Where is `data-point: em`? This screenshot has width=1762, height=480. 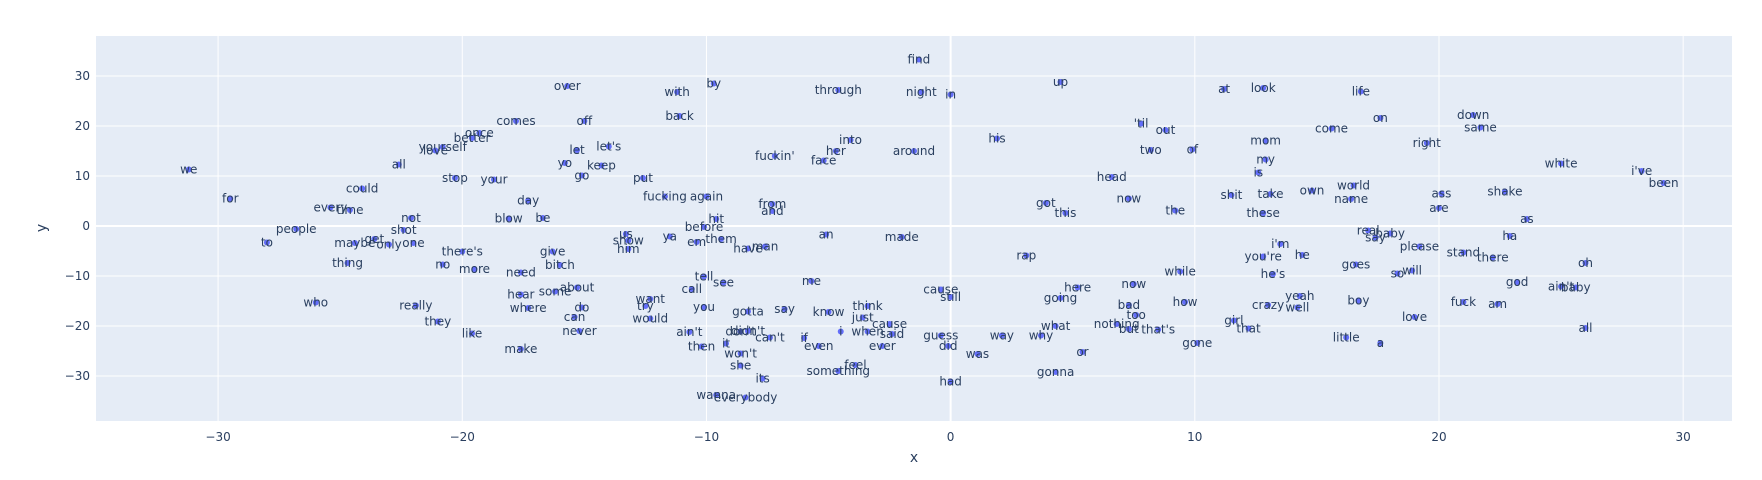
data-point: em is located at coordinates (696, 242).